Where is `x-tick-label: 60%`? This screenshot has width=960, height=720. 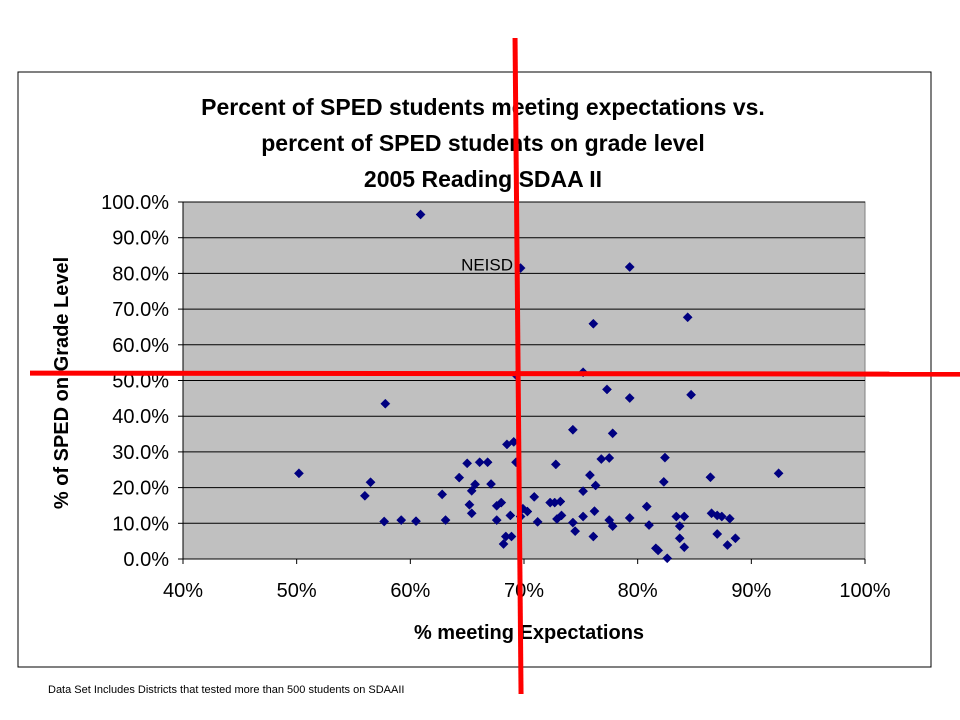
x-tick-label: 60% is located at coordinates (410, 591).